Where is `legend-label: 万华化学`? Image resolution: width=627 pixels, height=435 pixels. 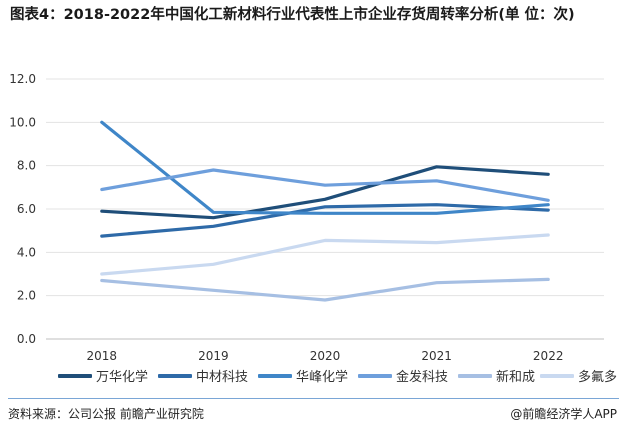 legend-label: 万华化学 is located at coordinates (122, 377).